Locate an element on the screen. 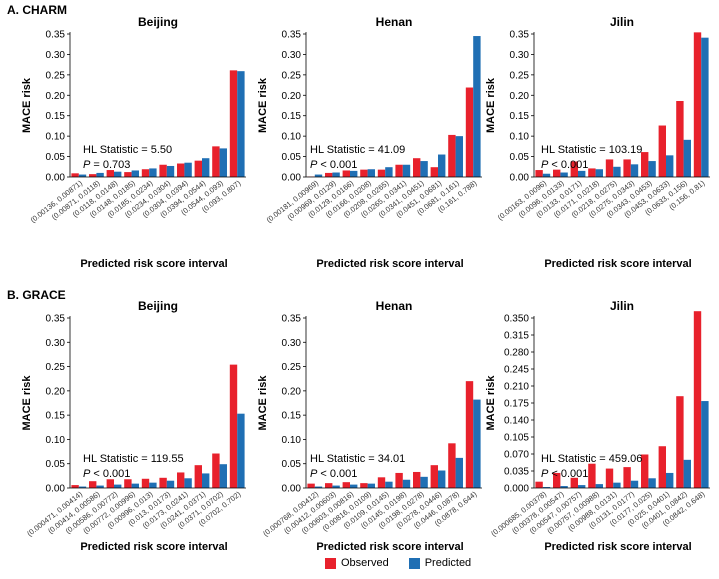  x-axis-label-4: Predicted risk score interval is located at coordinates (389, 547).